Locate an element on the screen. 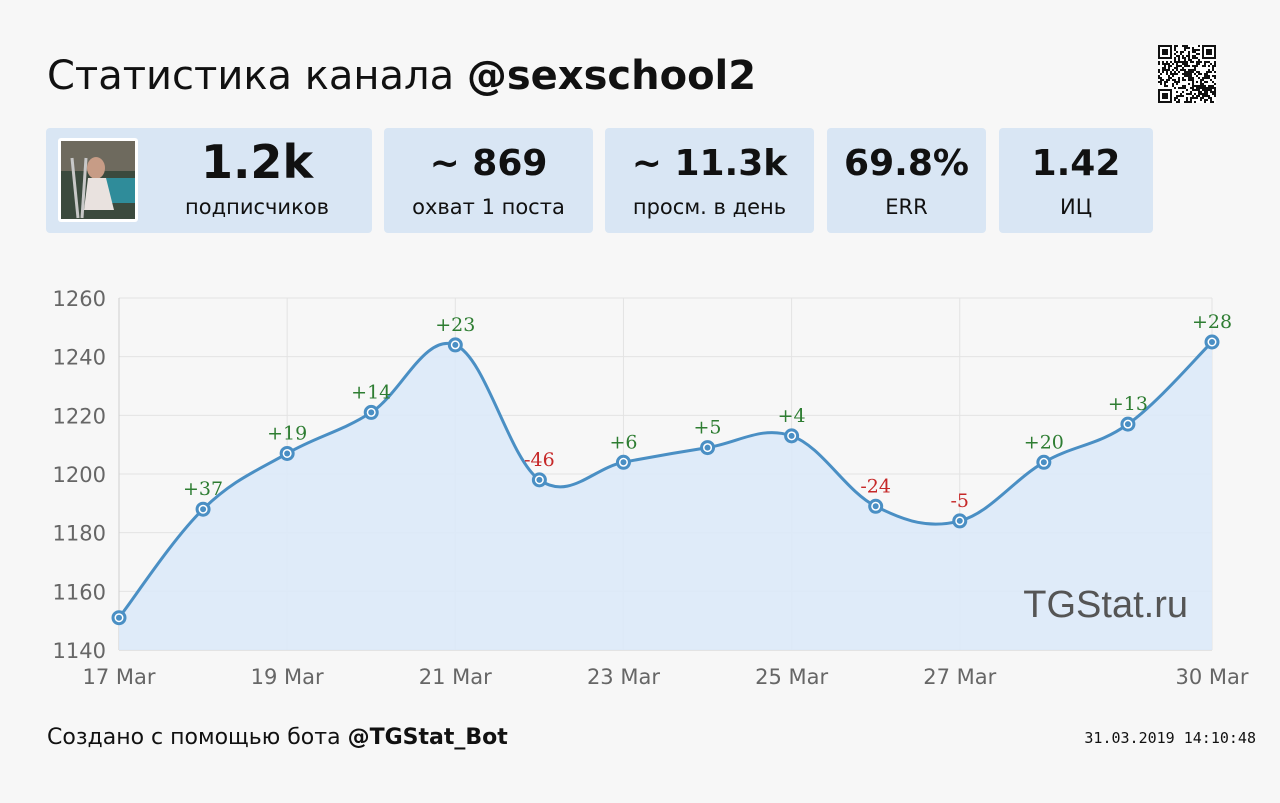 This screenshot has height=803, width=1280. delta-label: +28 is located at coordinates (1212, 322).